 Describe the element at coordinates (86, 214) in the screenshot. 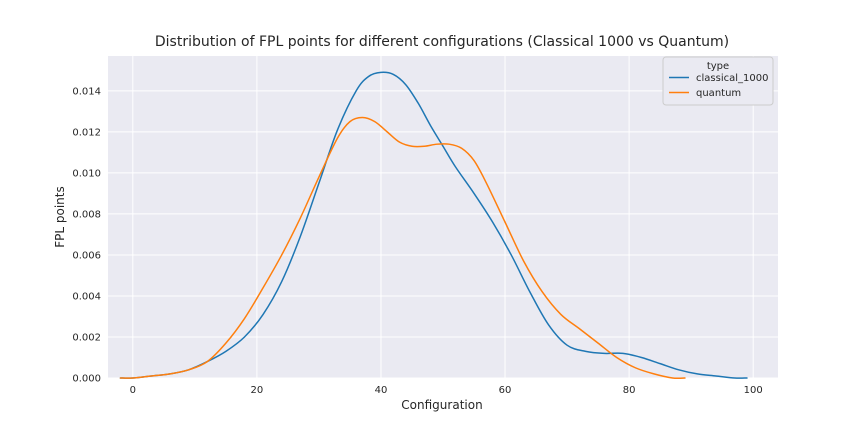

I see `y-tick-label: 0.008` at that location.